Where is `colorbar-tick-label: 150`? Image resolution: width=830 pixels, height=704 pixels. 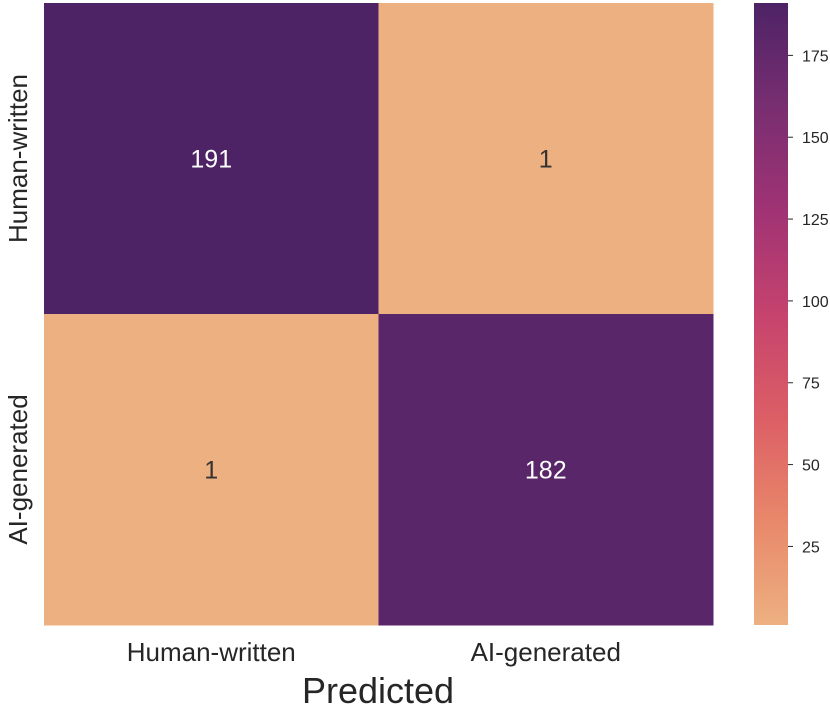 colorbar-tick-label: 150 is located at coordinates (815, 138).